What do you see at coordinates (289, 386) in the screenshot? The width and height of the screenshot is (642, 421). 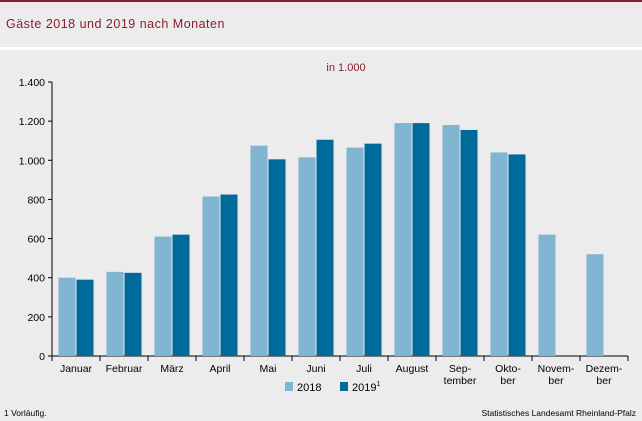 I see `legend-swatch-2018` at bounding box center [289, 386].